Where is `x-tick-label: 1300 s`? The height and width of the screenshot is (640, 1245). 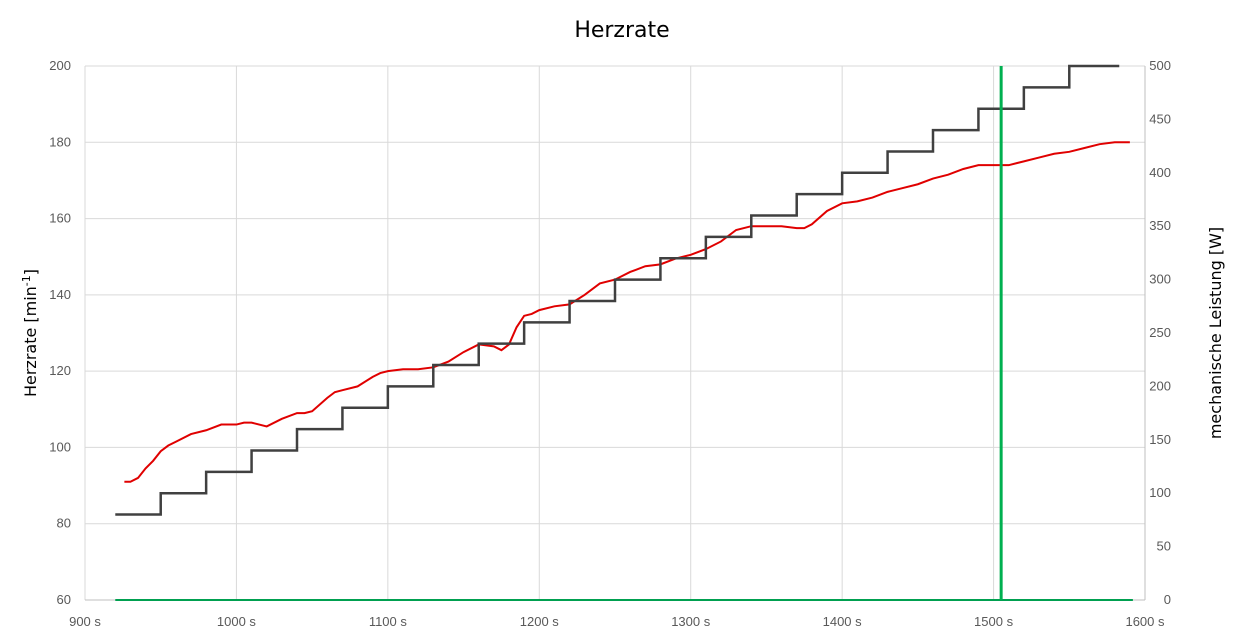 x-tick-label: 1300 s is located at coordinates (691, 621).